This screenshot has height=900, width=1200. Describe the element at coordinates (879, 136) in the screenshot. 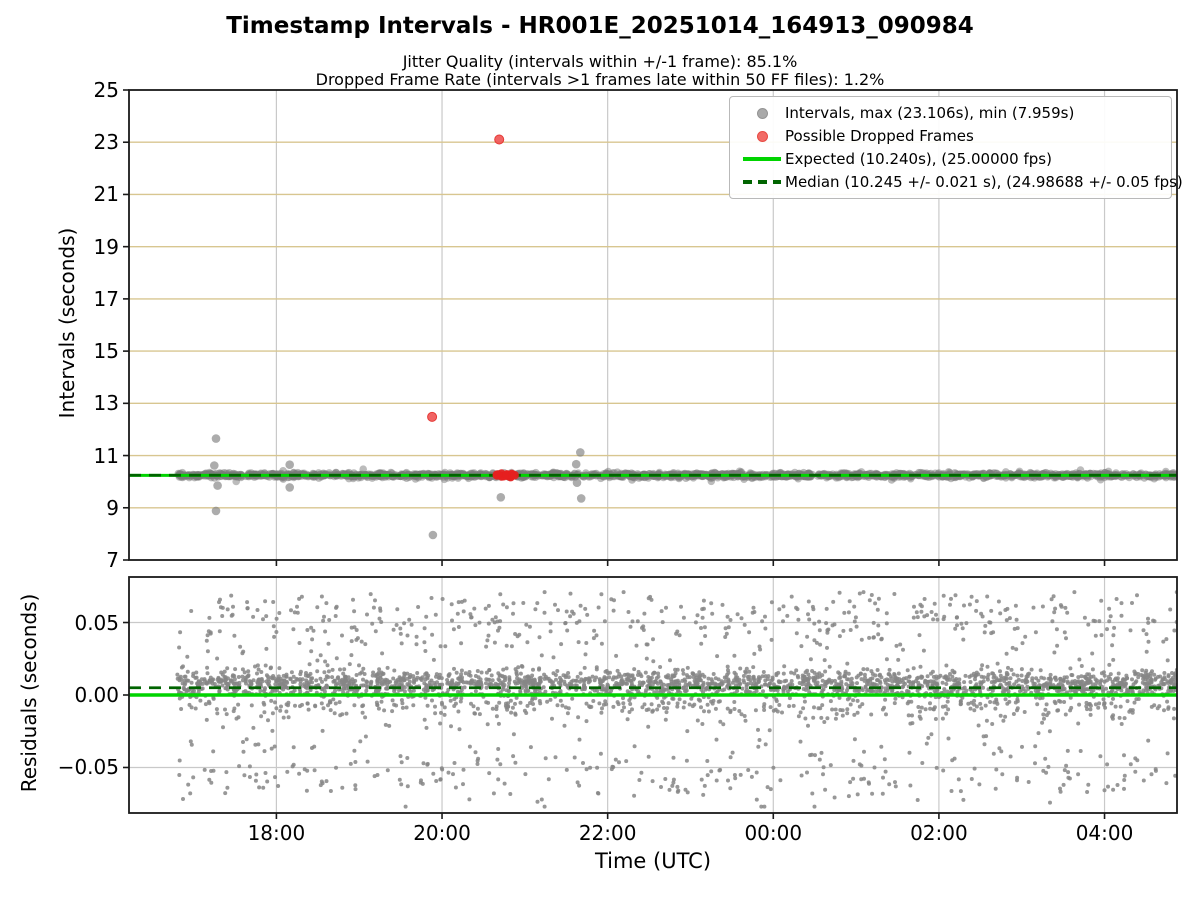

I see `legend-label: Possible Dropped Frames` at that location.